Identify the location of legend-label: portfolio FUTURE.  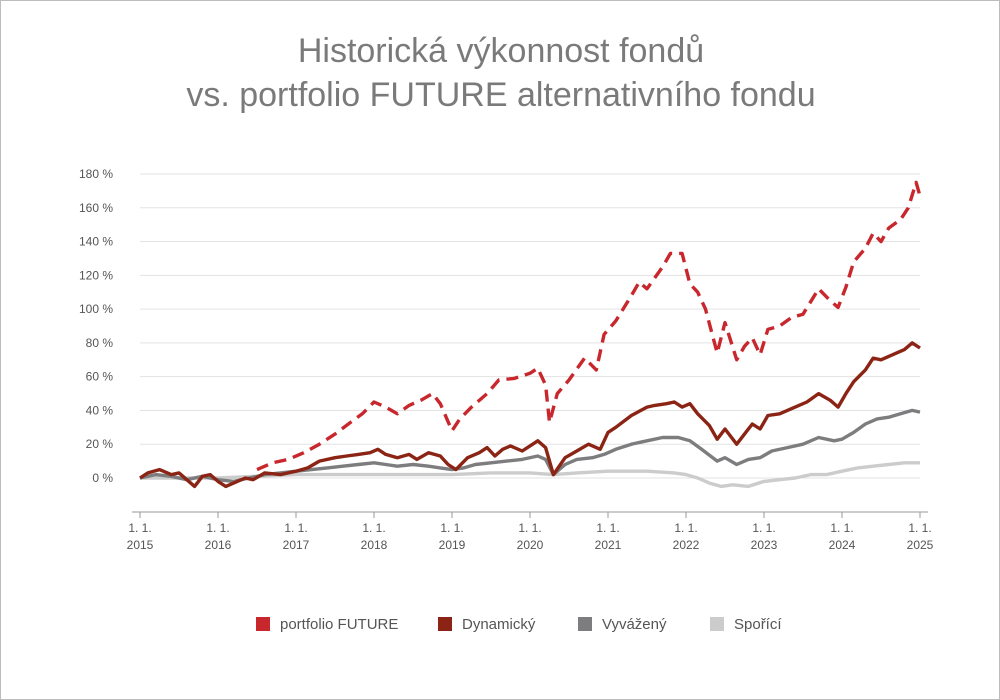
(339, 624).